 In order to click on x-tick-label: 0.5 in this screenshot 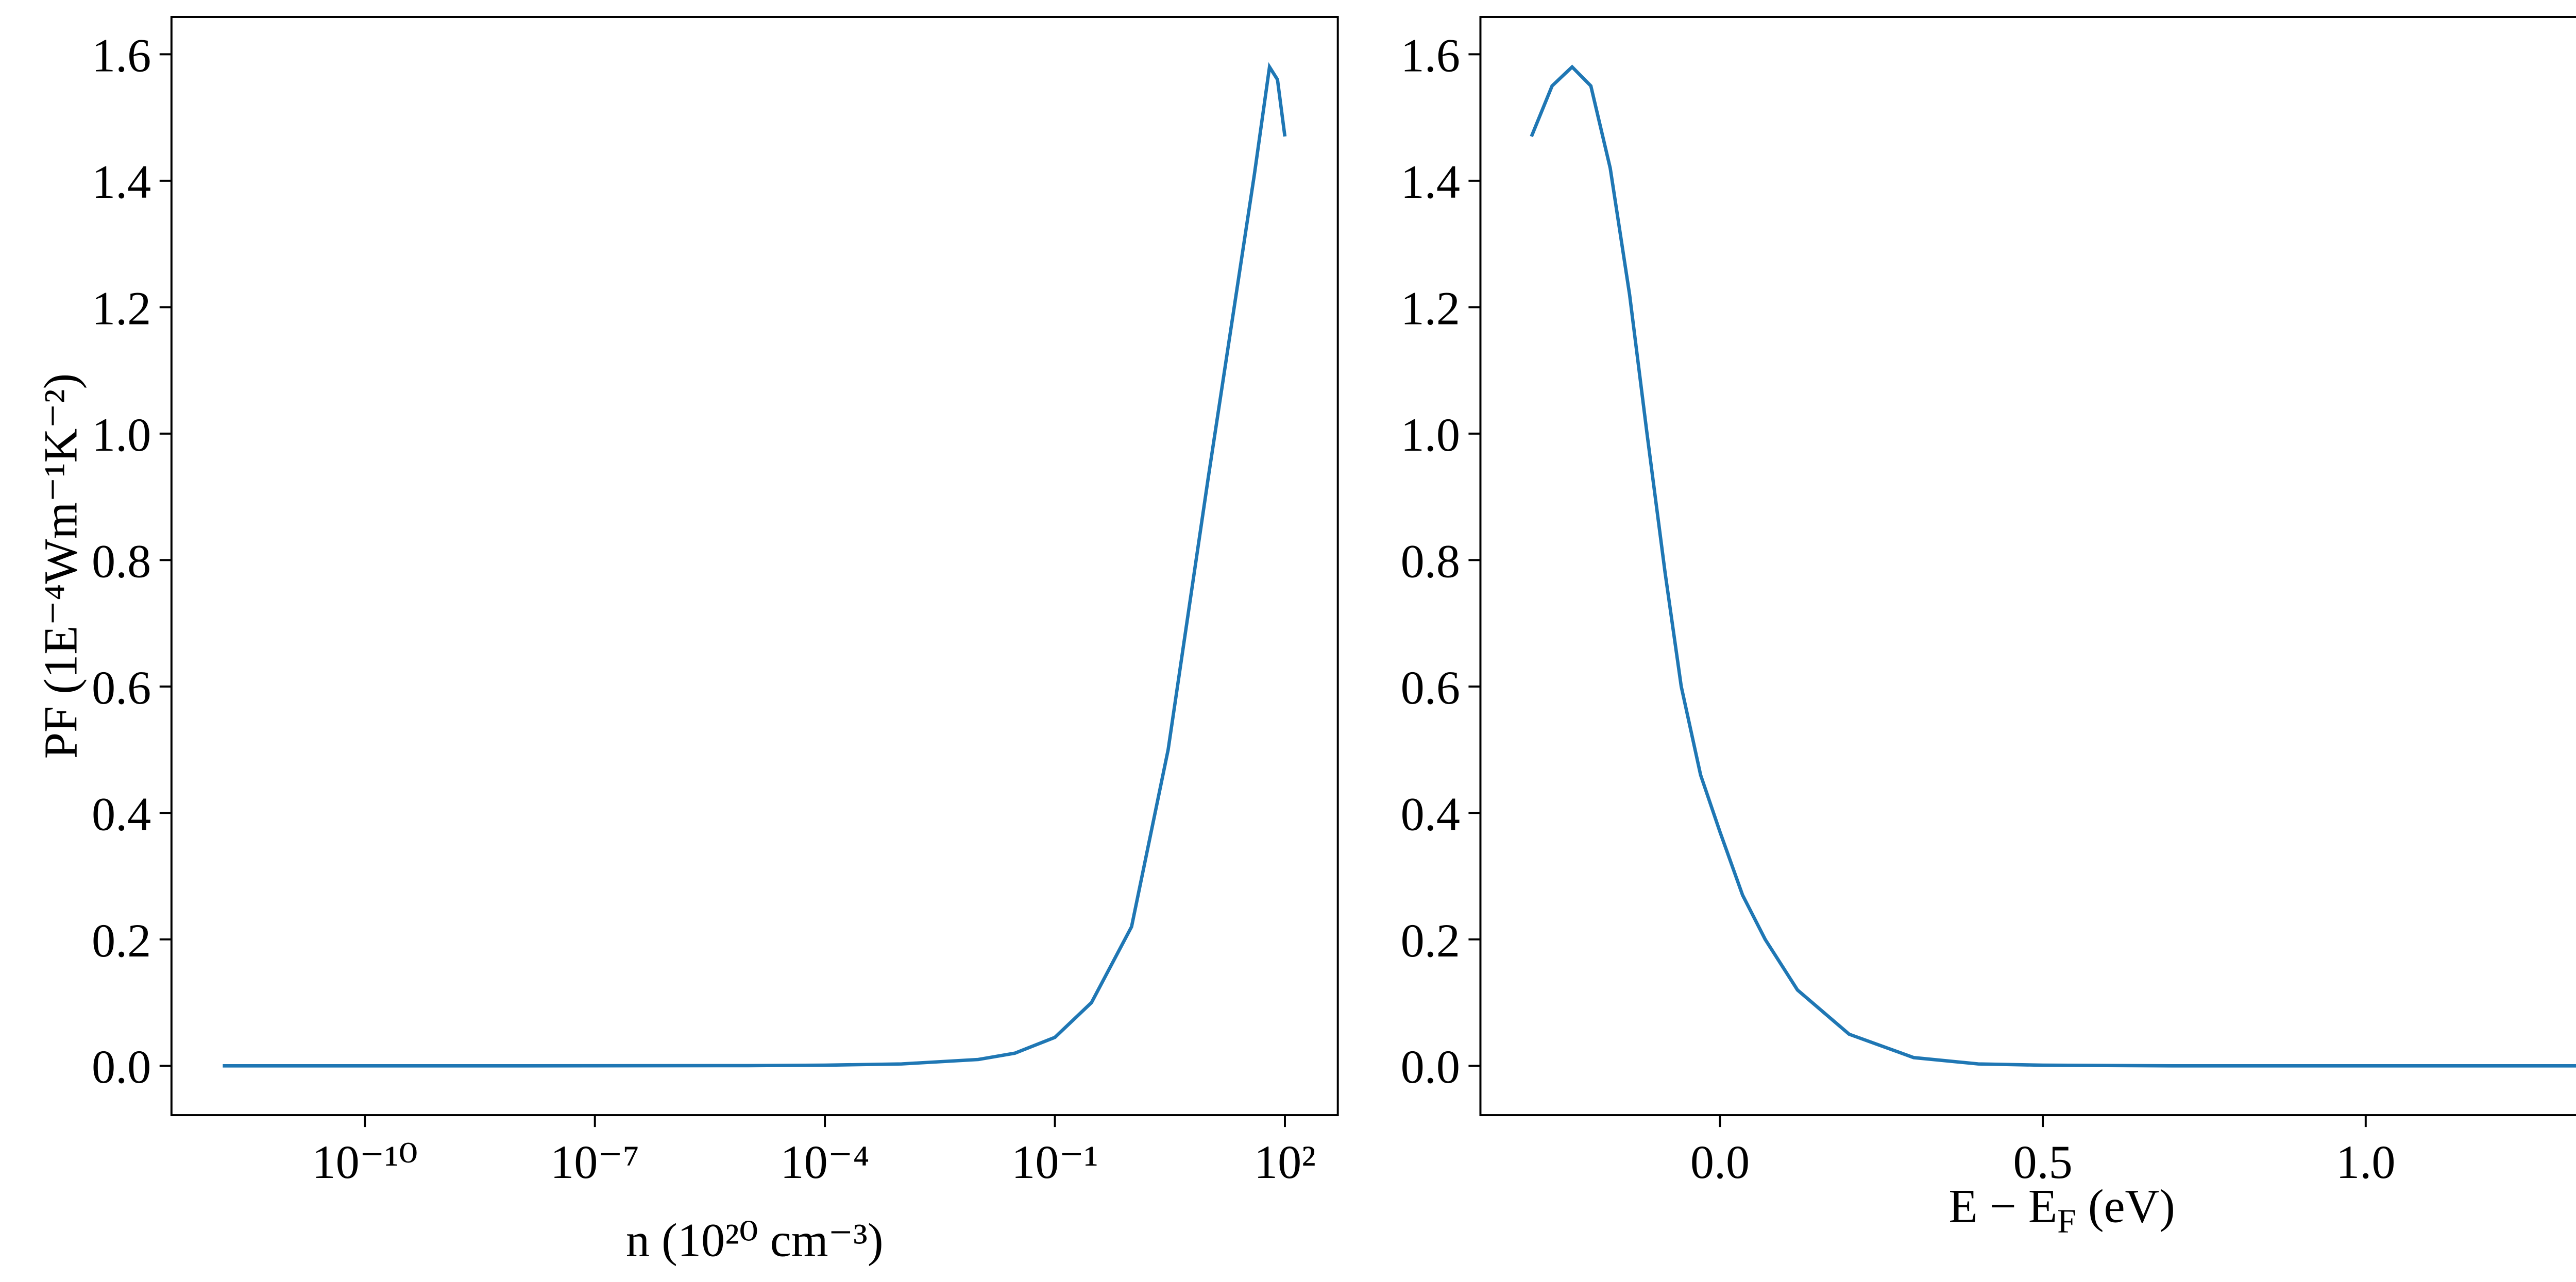, I will do `click(2042, 1162)`.